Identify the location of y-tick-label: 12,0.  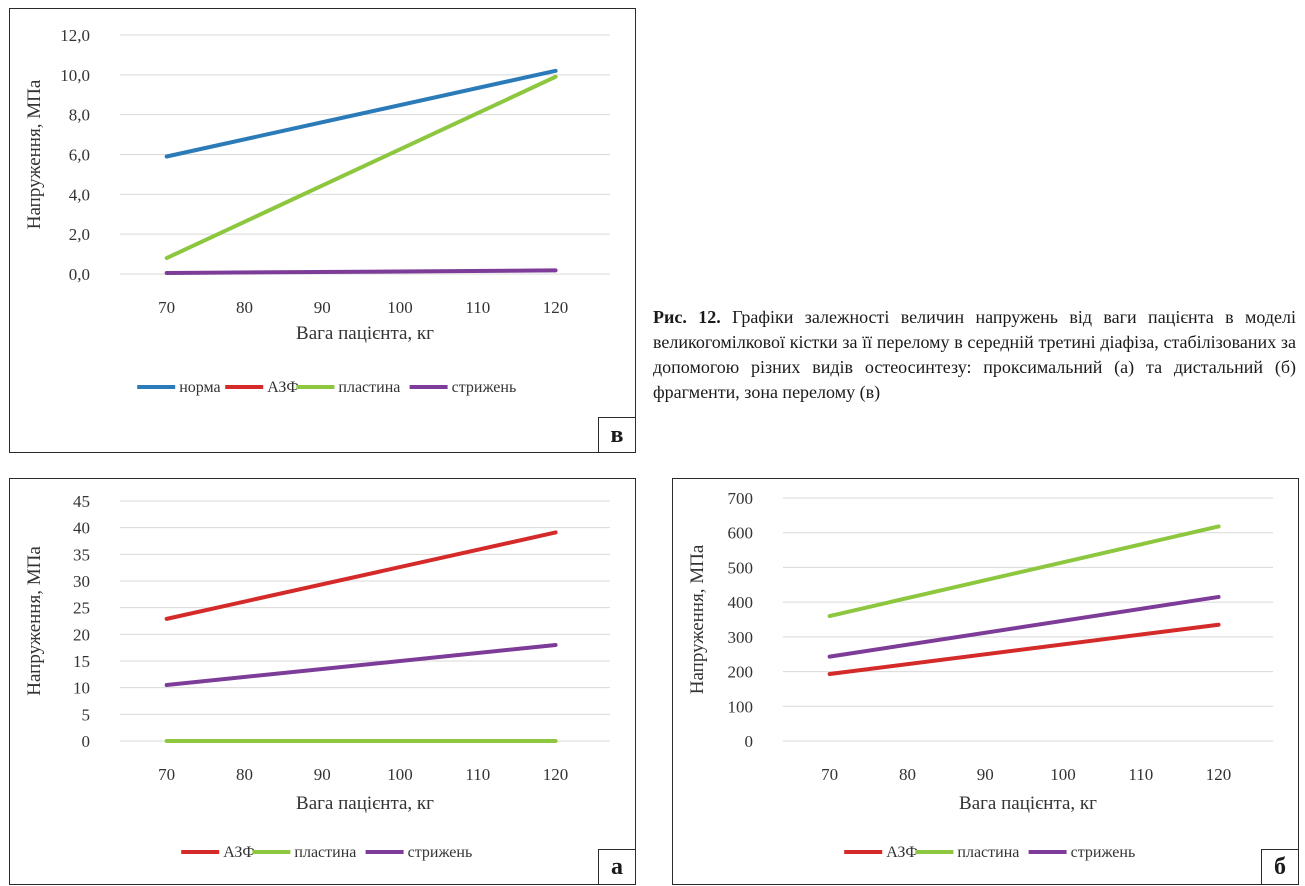
(75, 35).